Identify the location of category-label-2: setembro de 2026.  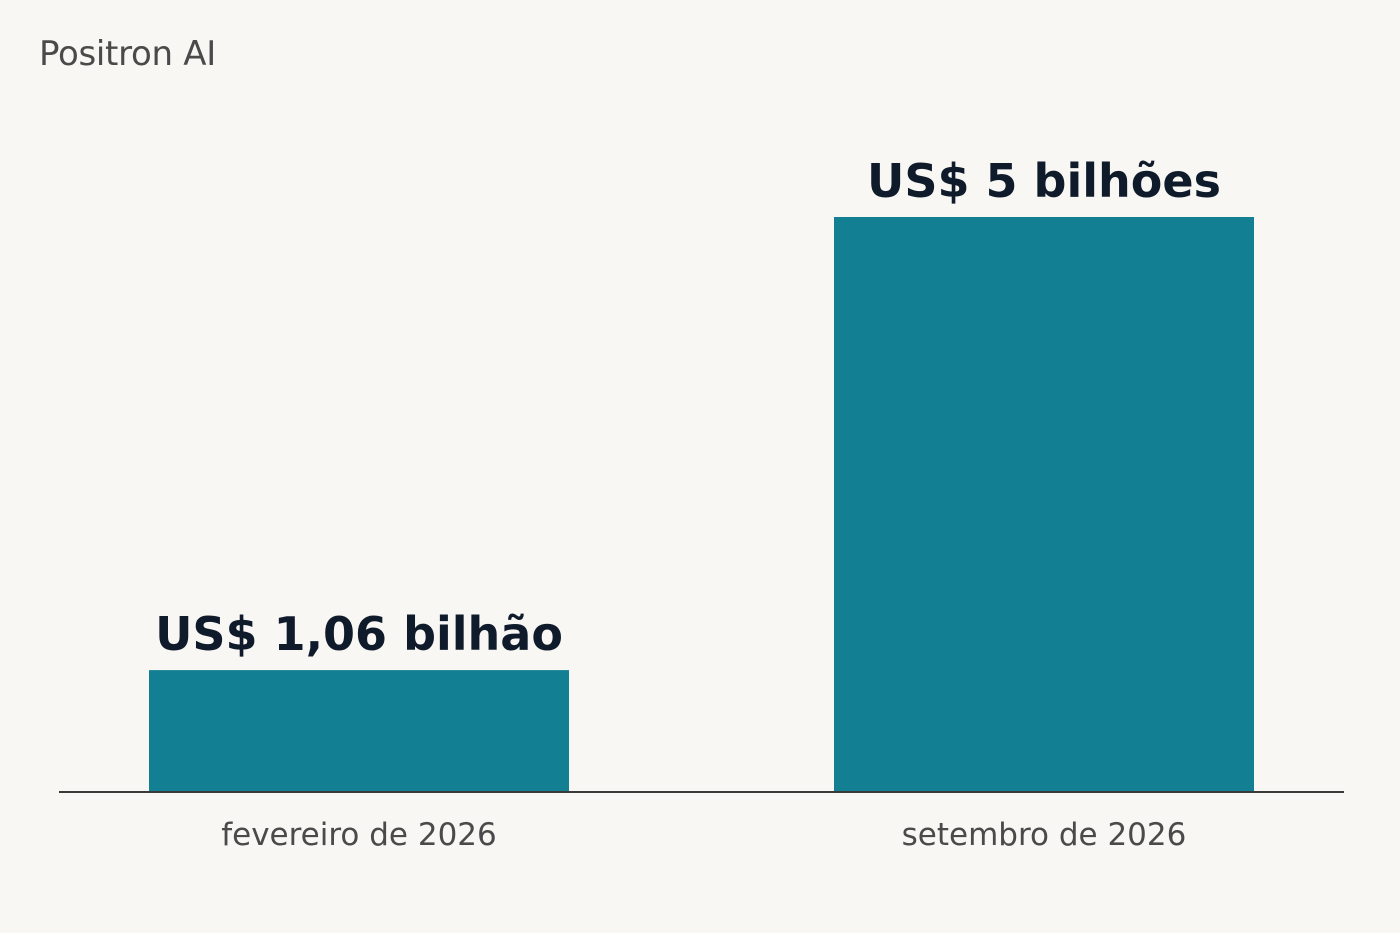
(1044, 835).